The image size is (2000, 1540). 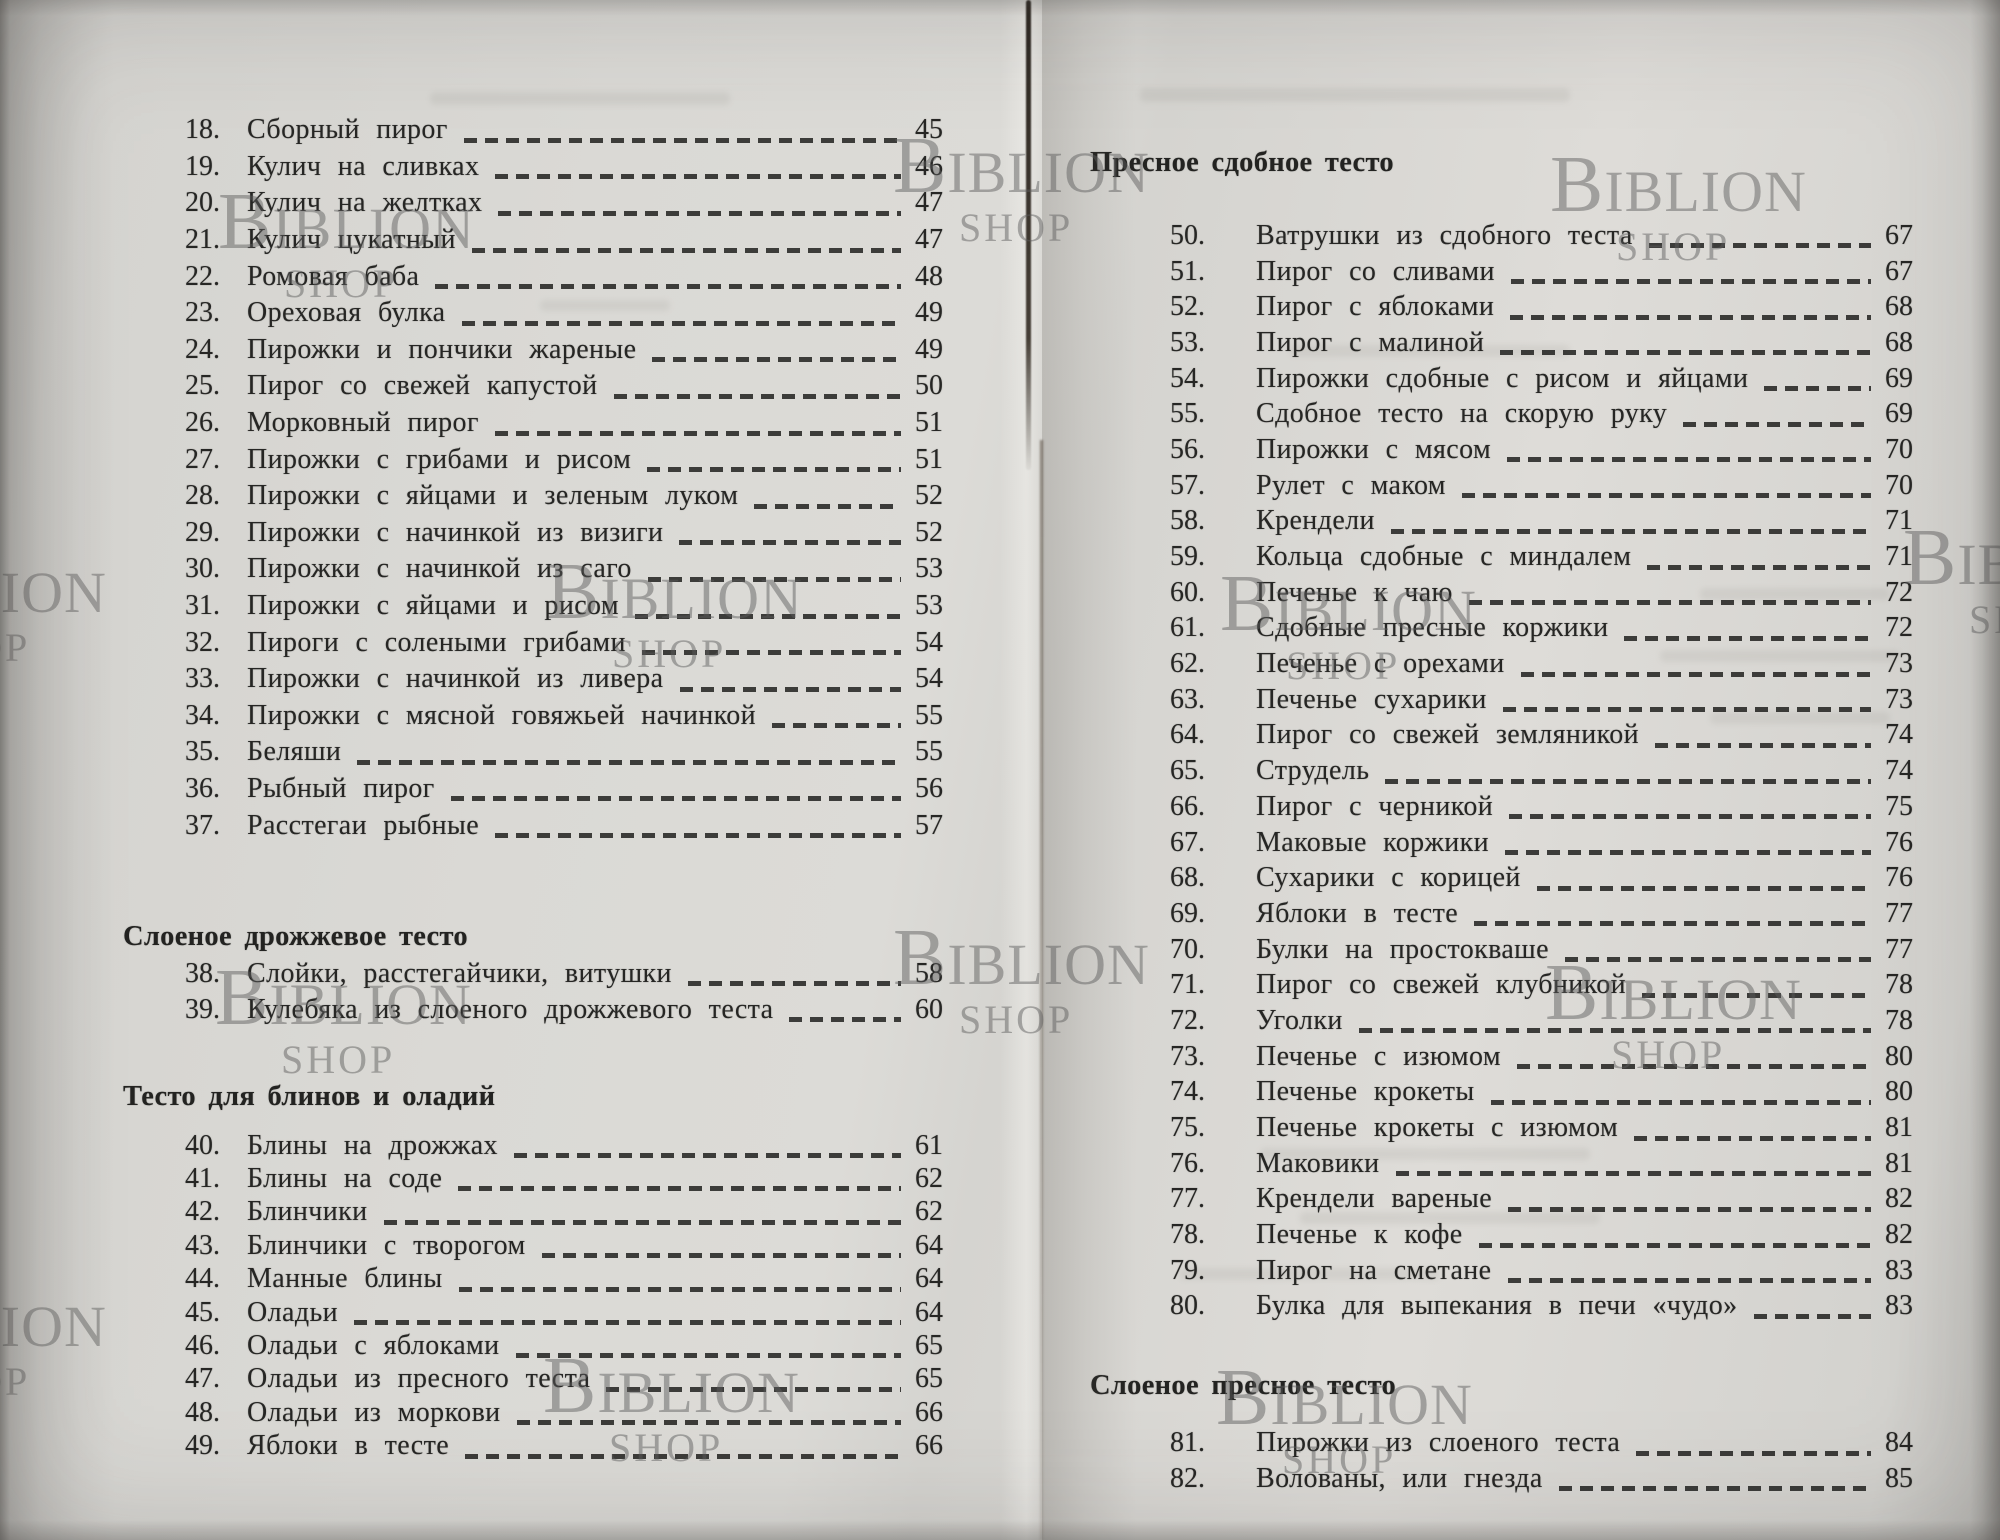 I want to click on toc-row: 45. Оладьи 64, so click(x=552, y=1312).